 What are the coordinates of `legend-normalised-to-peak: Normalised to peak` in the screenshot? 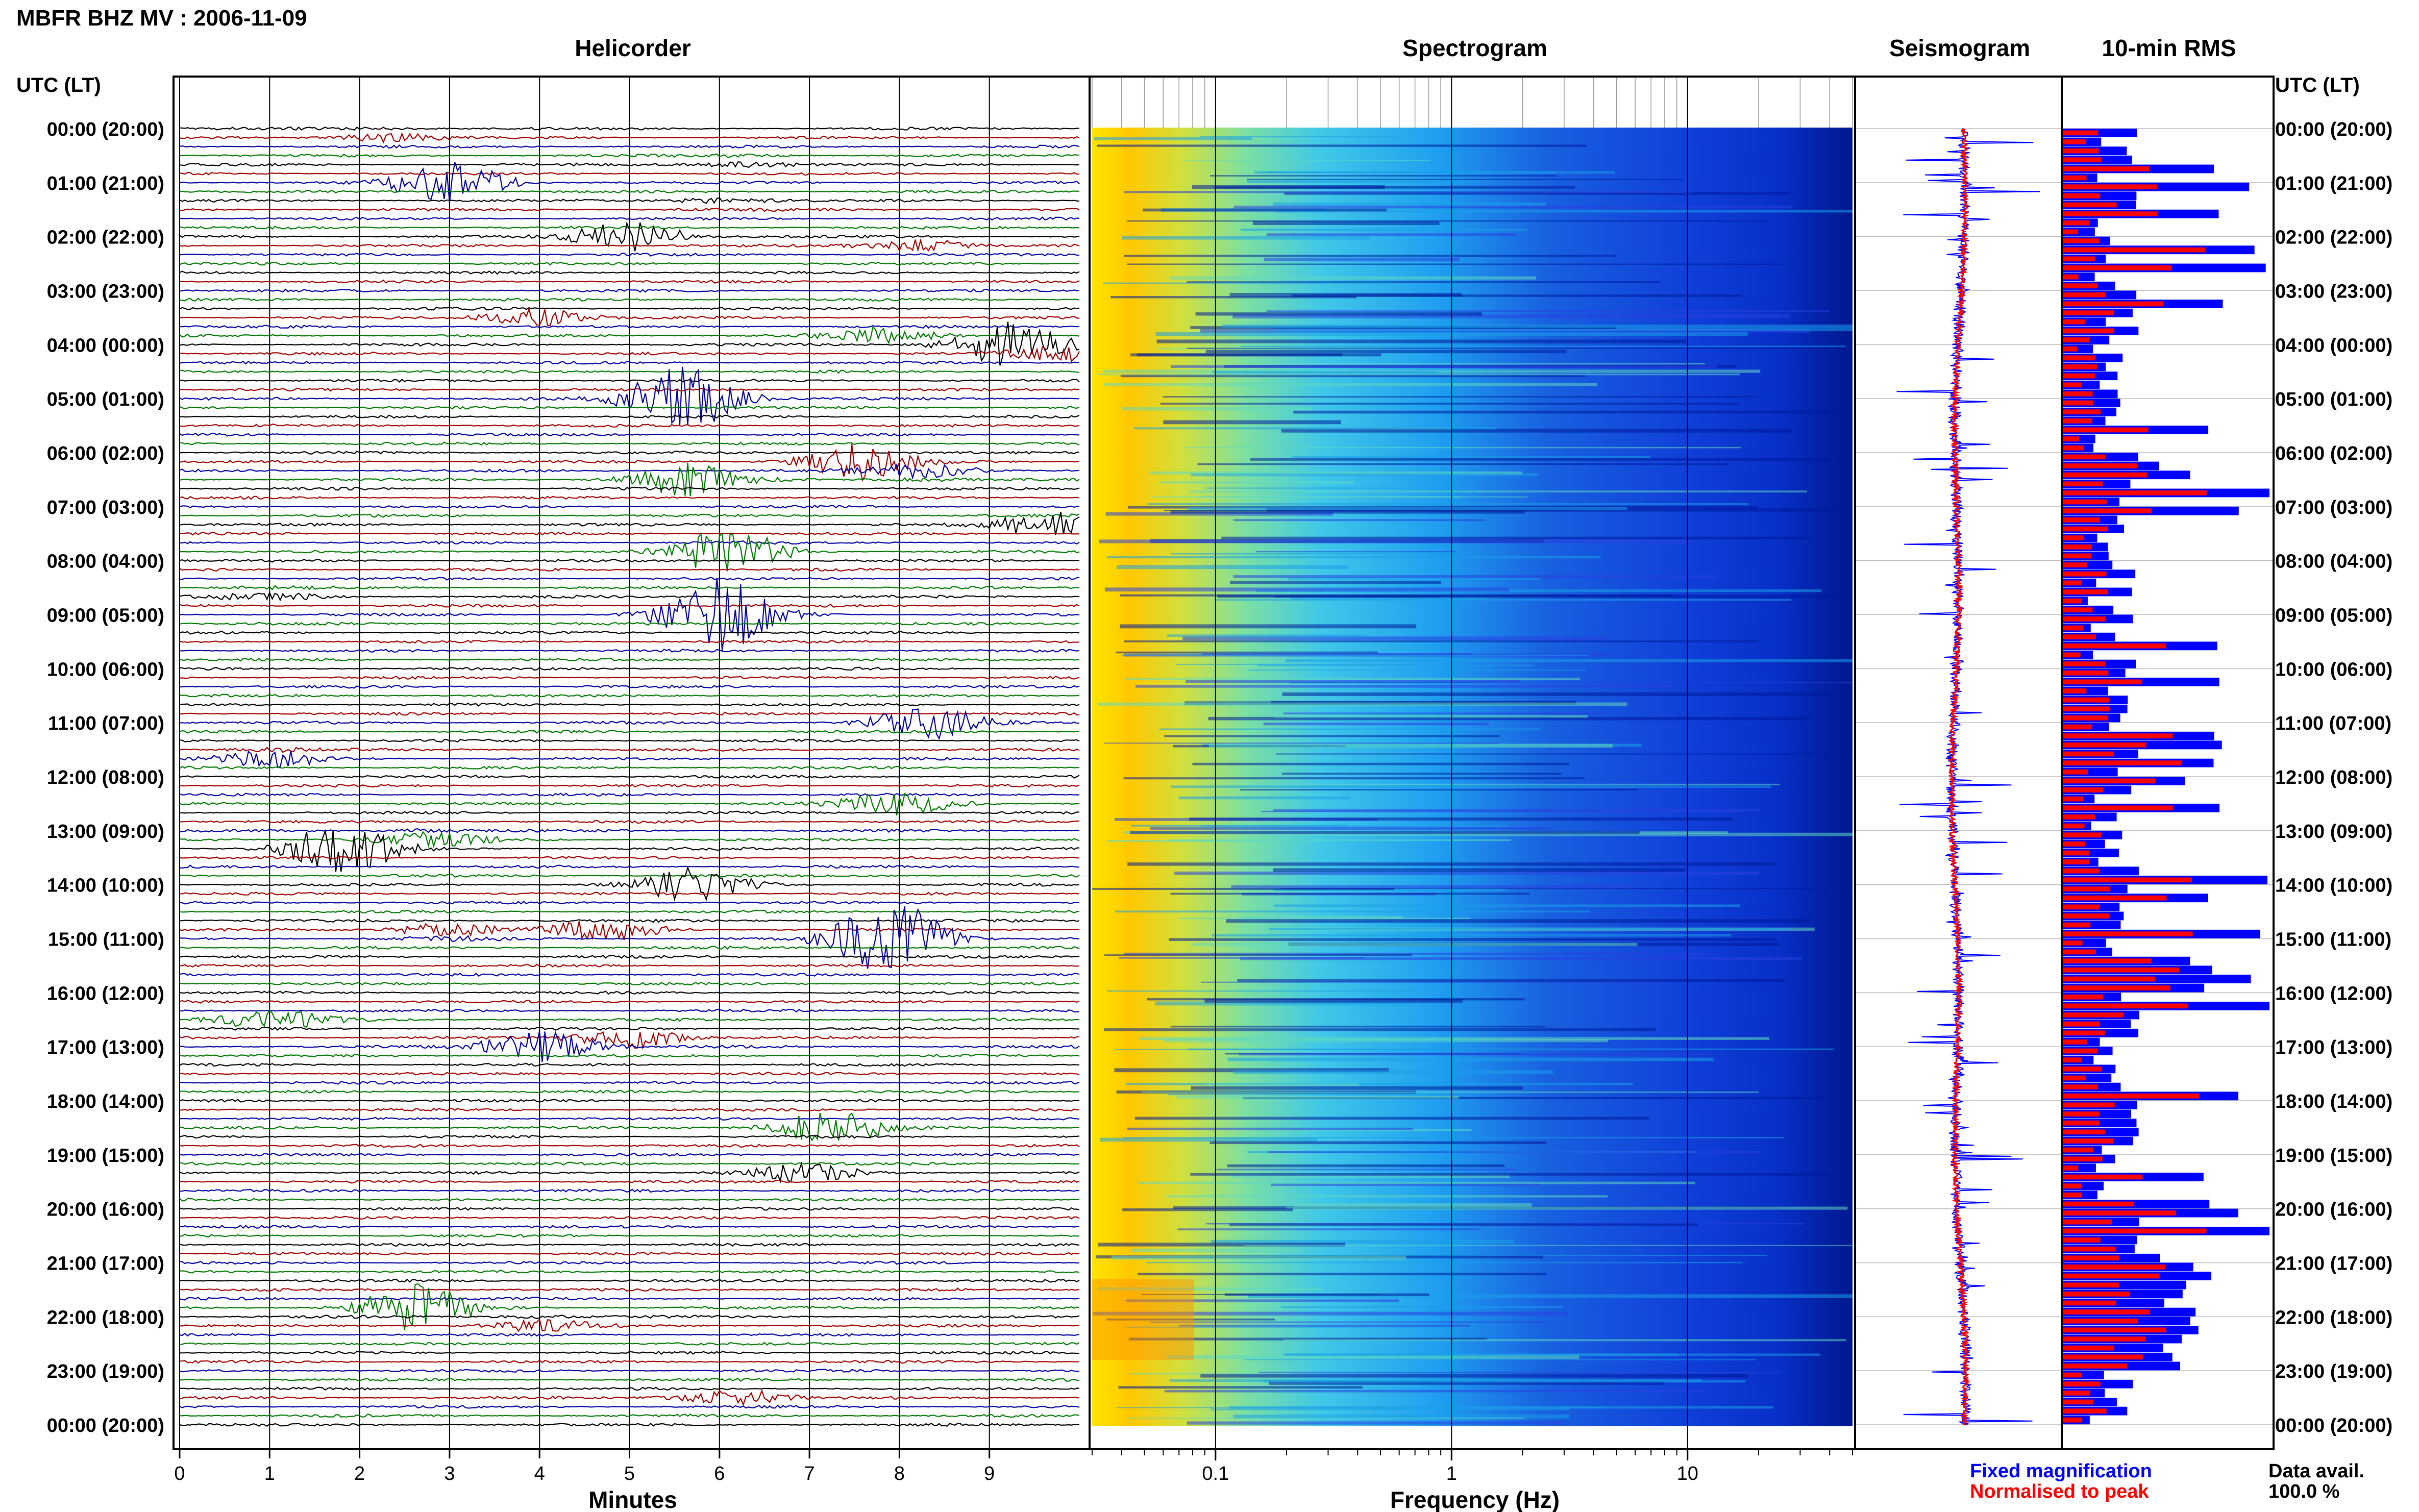 It's located at (2059, 1491).